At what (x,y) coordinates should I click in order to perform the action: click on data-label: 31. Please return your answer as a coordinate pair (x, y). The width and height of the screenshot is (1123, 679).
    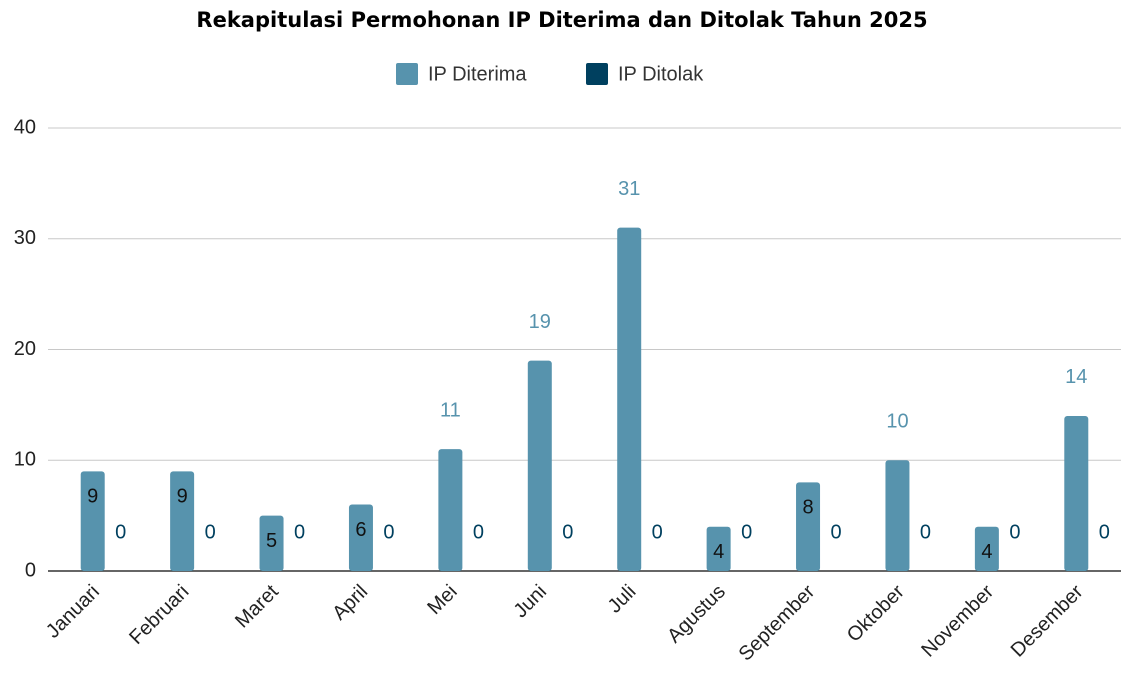
    Looking at the image, I should click on (629, 189).